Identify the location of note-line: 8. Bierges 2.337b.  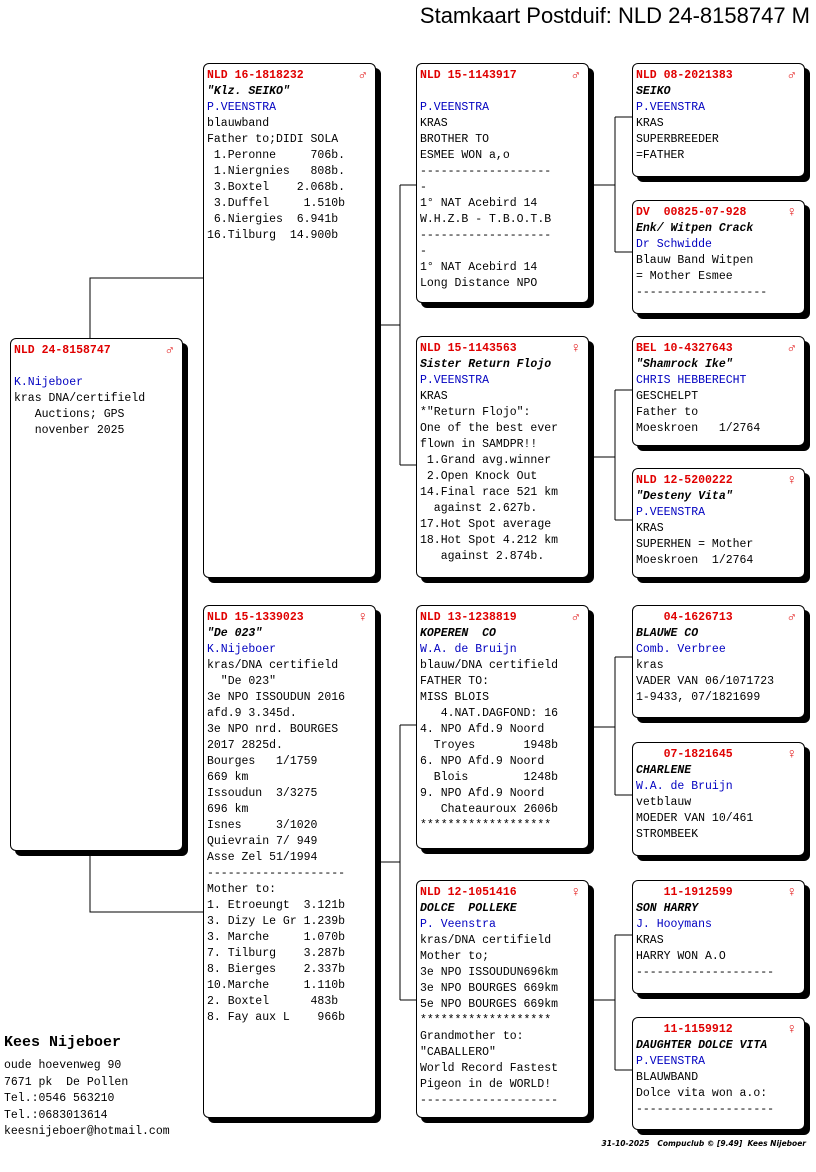
(276, 969).